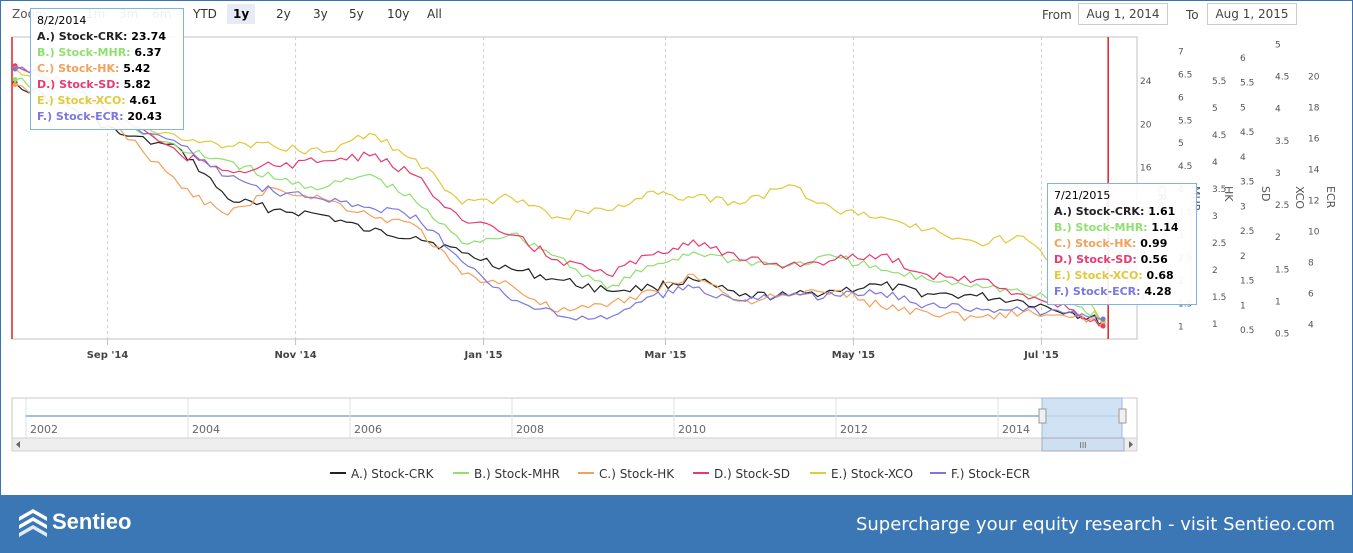  I want to click on legend-label: A.) Stock-CRK, so click(392, 474).